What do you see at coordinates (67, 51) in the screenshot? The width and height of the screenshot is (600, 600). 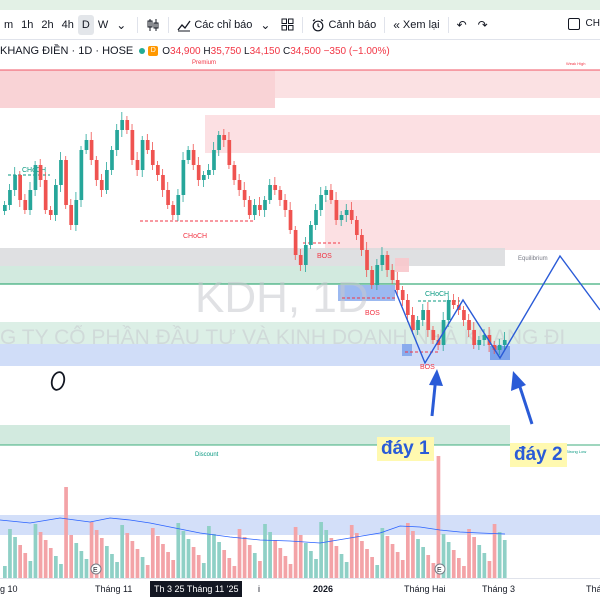 I see `symbol-title: KHANG ĐIỀN · 1D · HOSE` at bounding box center [67, 51].